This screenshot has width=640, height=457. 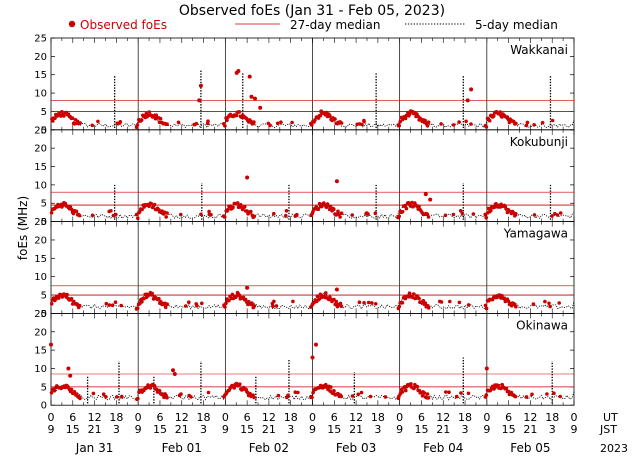 I want to click on chart-title: Observed foEs (Jan 31 - Feb 05, 2023), so click(x=312, y=11).